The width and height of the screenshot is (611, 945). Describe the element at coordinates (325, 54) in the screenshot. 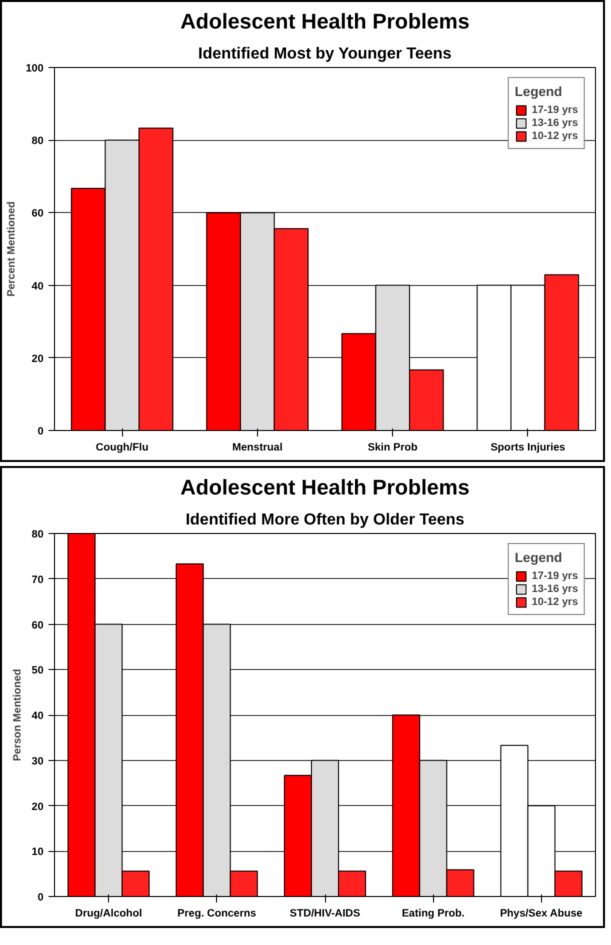

I see `chart-subtitle: Identified Most by Younger Teens` at that location.